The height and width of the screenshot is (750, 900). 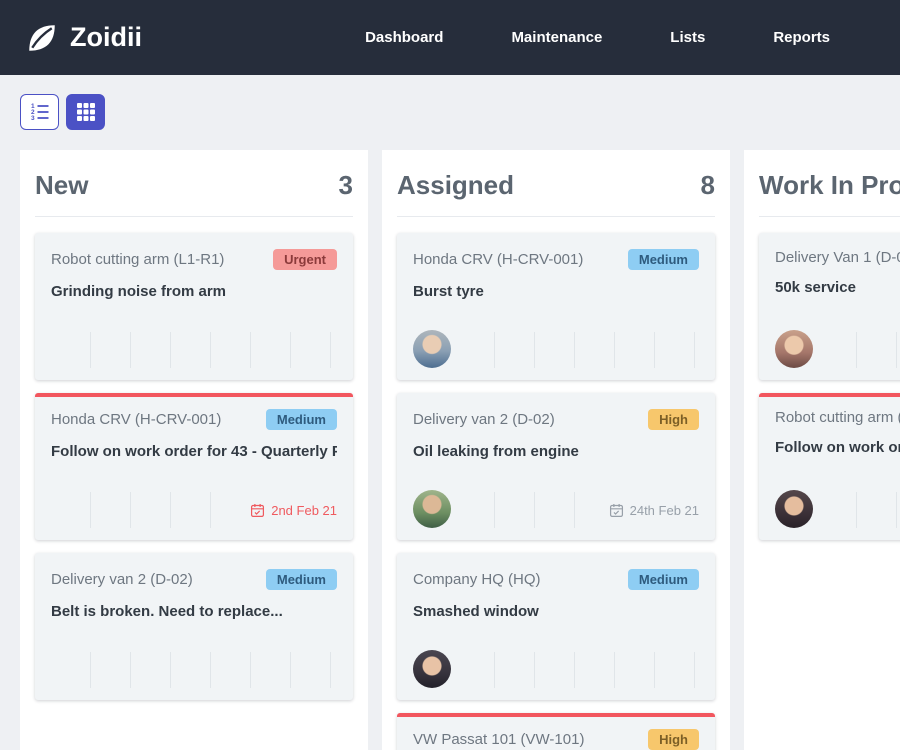 I want to click on column-title: Work In Progress, so click(x=829, y=185).